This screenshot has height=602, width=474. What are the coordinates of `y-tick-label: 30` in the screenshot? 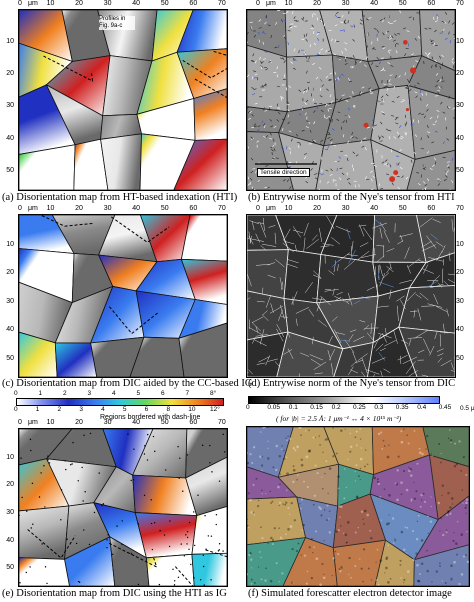 It's located at (10, 301).